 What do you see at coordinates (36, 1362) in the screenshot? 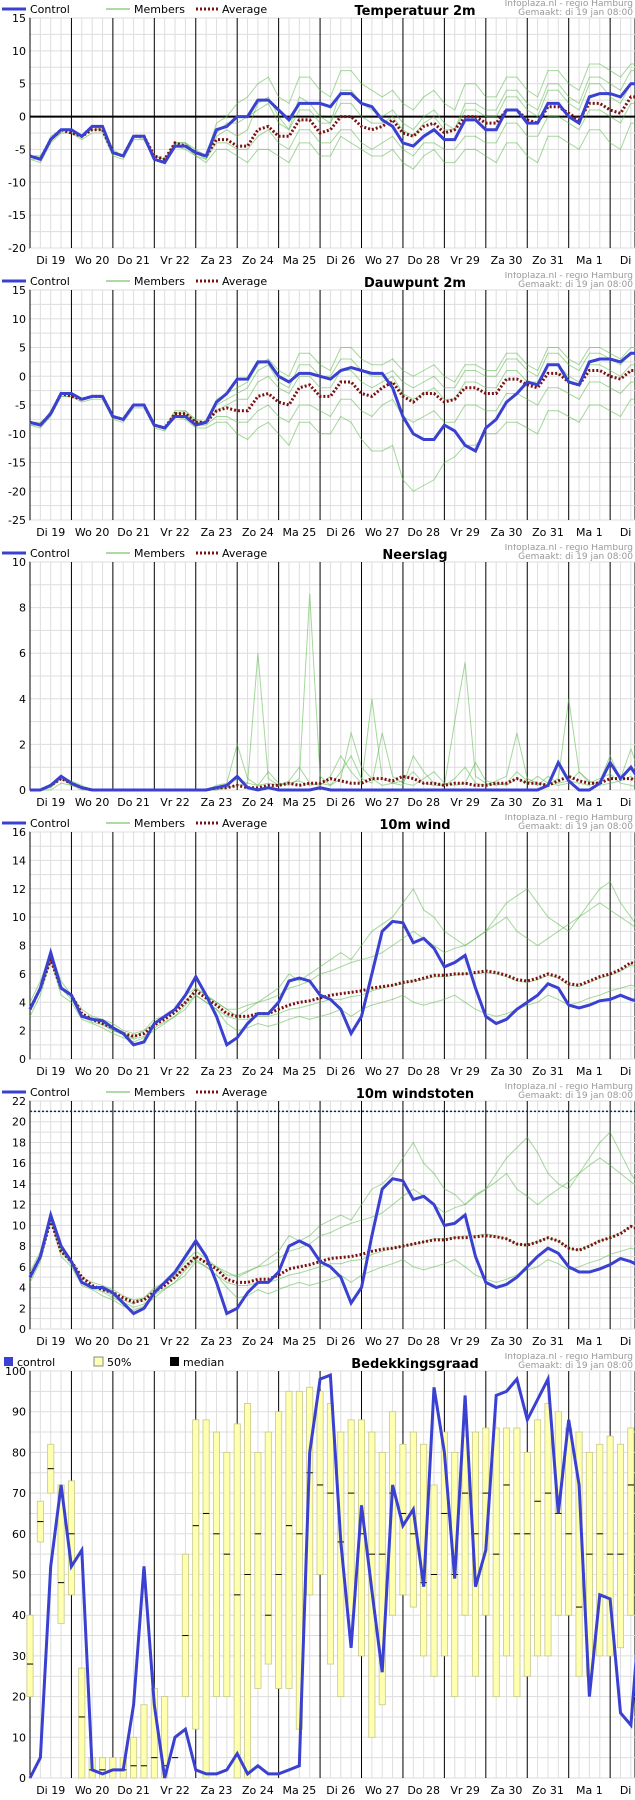
I see `legend-control-label: control` at bounding box center [36, 1362].